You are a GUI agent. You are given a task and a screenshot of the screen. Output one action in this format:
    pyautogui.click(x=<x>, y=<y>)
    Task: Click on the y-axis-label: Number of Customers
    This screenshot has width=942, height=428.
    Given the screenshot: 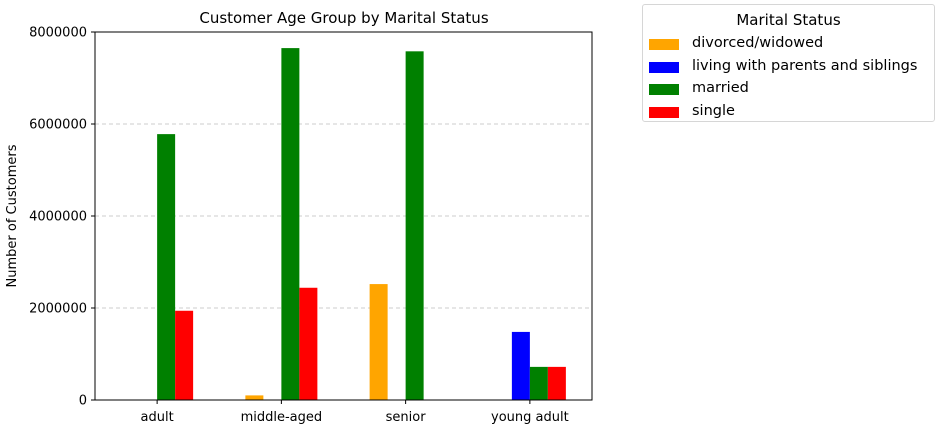 What is the action you would take?
    pyautogui.click(x=12, y=215)
    